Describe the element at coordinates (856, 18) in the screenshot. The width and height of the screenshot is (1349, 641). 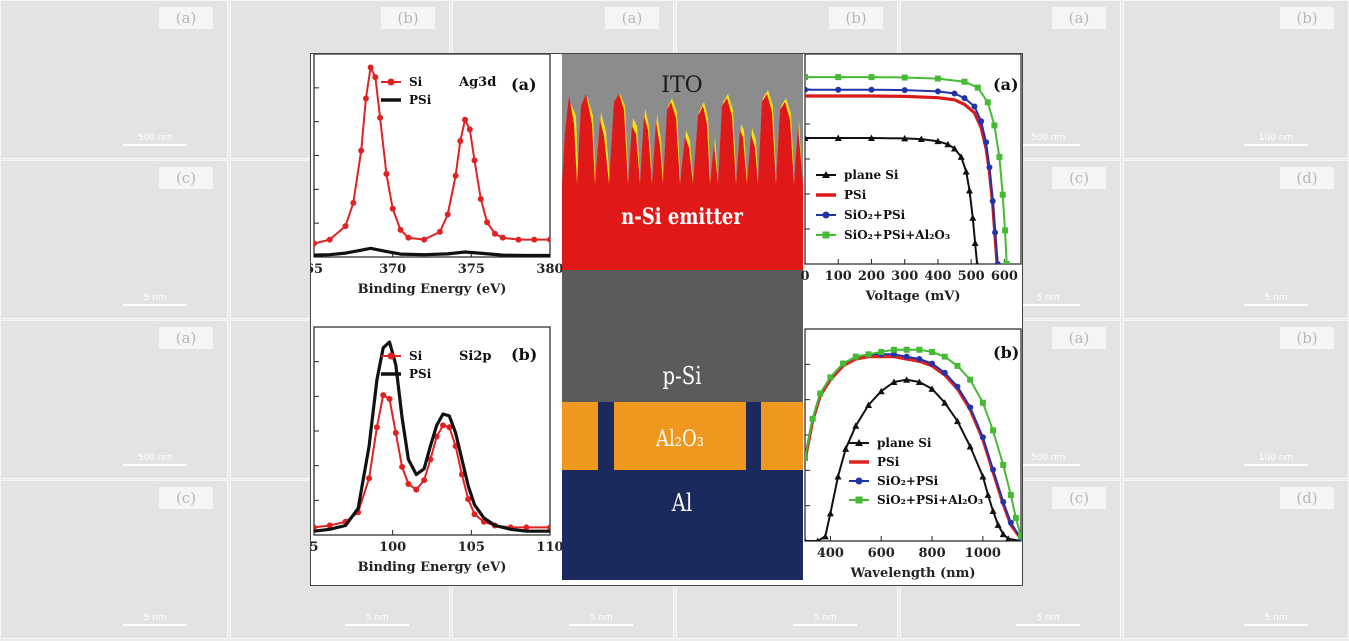
I see `sem-panel-label: (b)` at that location.